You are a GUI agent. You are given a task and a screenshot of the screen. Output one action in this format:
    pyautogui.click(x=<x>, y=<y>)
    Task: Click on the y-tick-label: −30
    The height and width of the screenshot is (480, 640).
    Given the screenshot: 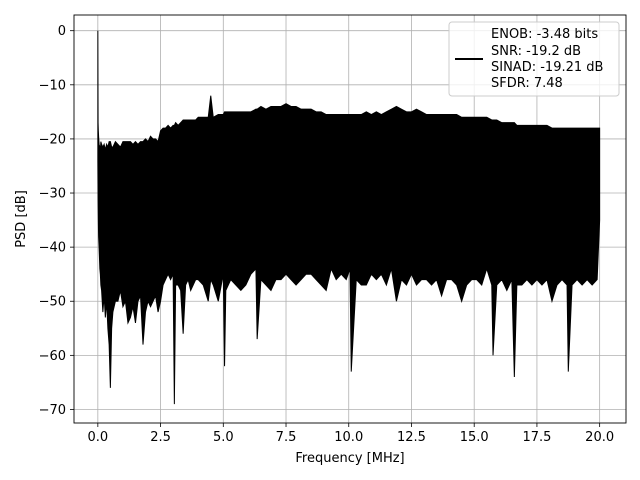 What is the action you would take?
    pyautogui.click(x=52, y=194)
    